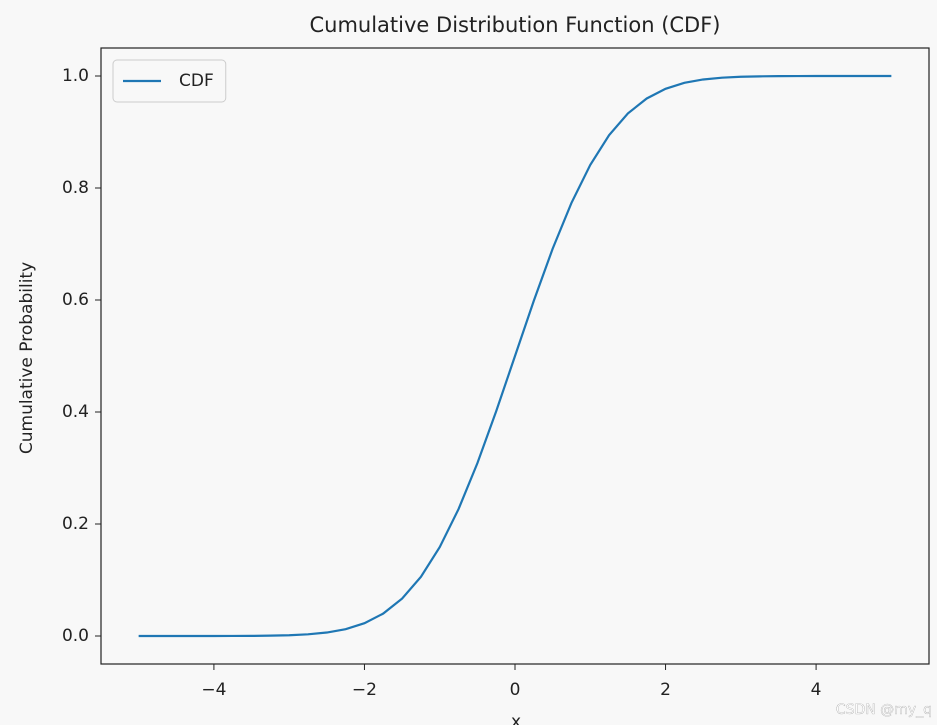 The image size is (937, 725). What do you see at coordinates (515, 690) in the screenshot?
I see `x-tick-label: 0` at bounding box center [515, 690].